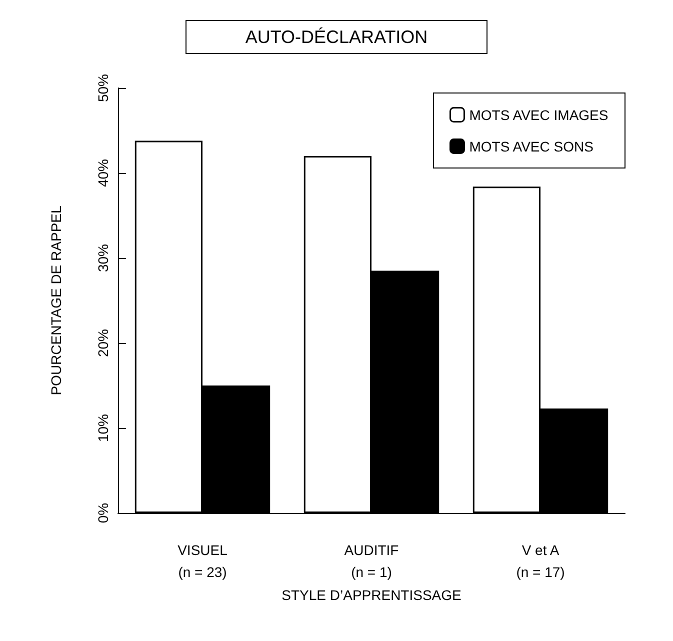 This screenshot has width=673, height=641. What do you see at coordinates (372, 595) in the screenshot?
I see `x-axis-title: STYLE D’APPRENTISSAGE` at bounding box center [372, 595].